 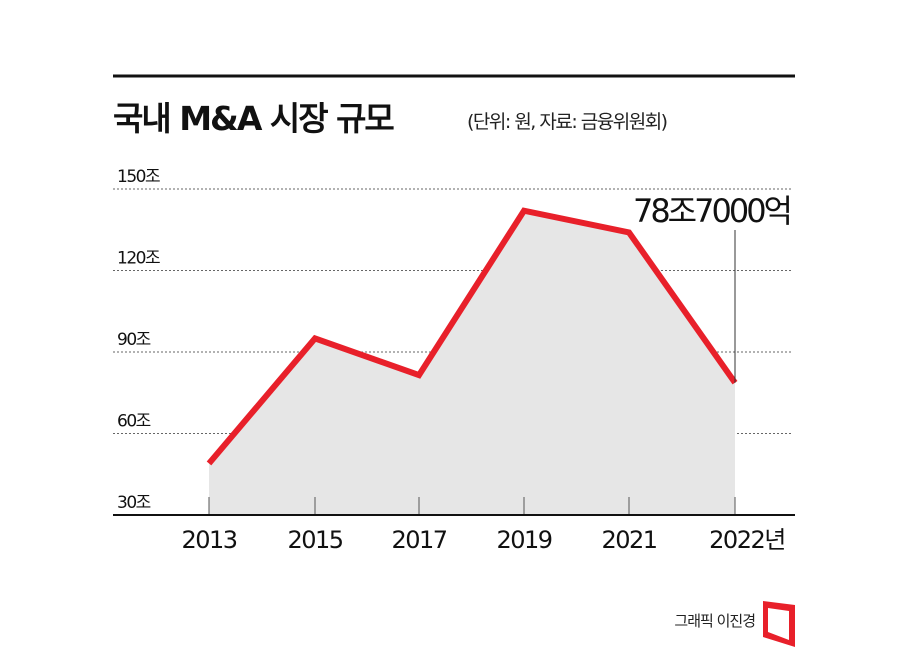 I want to click on x-tick-label: 2013, so click(x=208, y=540).